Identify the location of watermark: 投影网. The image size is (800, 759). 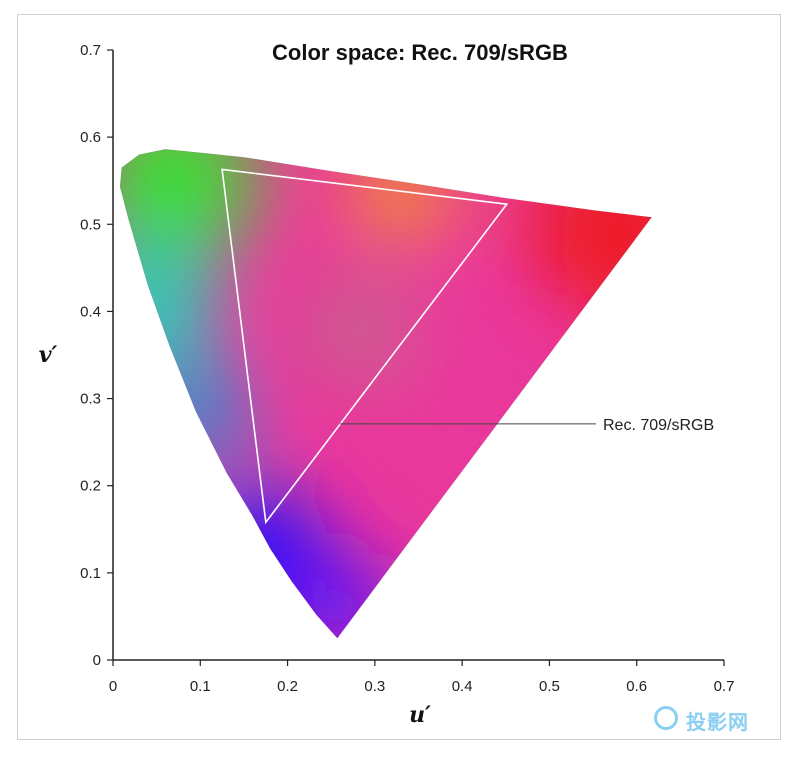
(720, 720).